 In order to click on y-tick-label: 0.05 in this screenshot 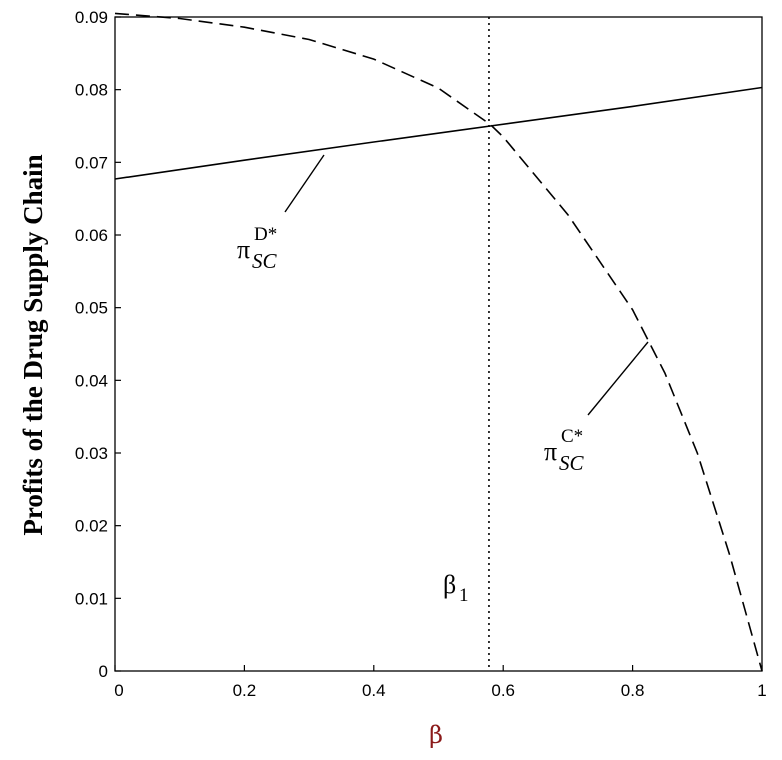, I will do `click(91, 308)`.